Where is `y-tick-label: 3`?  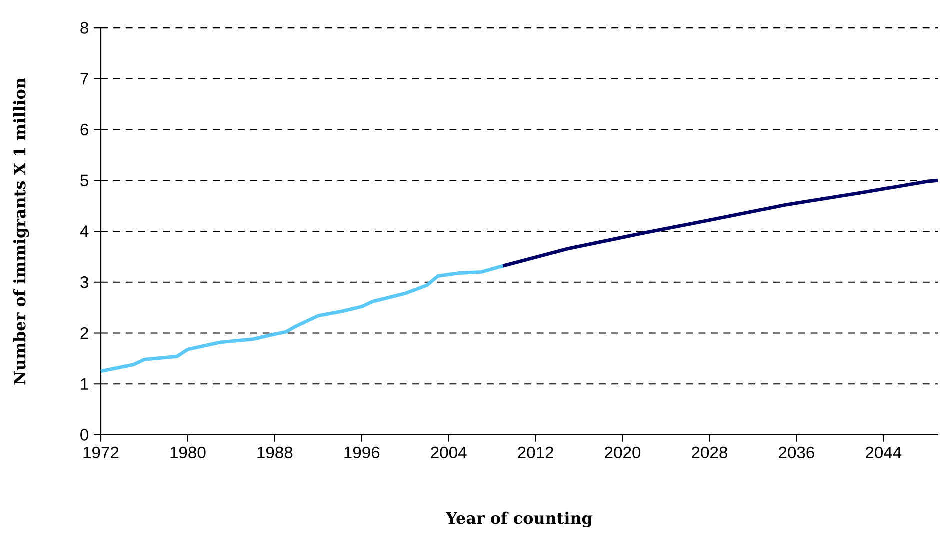 y-tick-label: 3 is located at coordinates (84, 282).